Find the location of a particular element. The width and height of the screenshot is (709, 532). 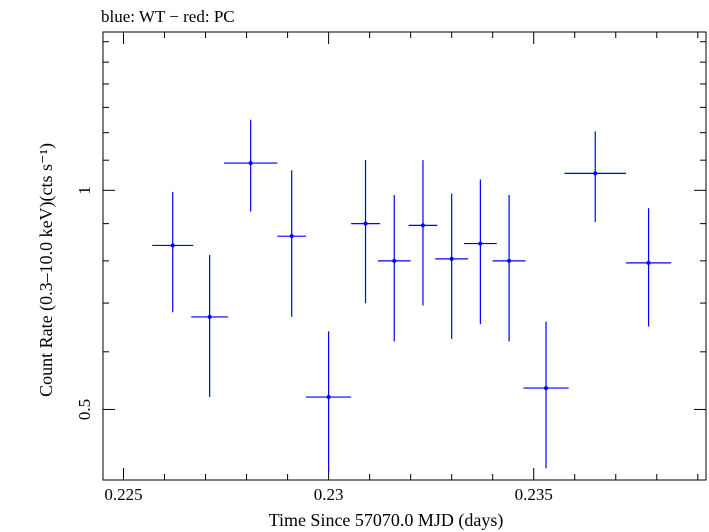

x-tick-label: 0.225 is located at coordinates (123, 494).